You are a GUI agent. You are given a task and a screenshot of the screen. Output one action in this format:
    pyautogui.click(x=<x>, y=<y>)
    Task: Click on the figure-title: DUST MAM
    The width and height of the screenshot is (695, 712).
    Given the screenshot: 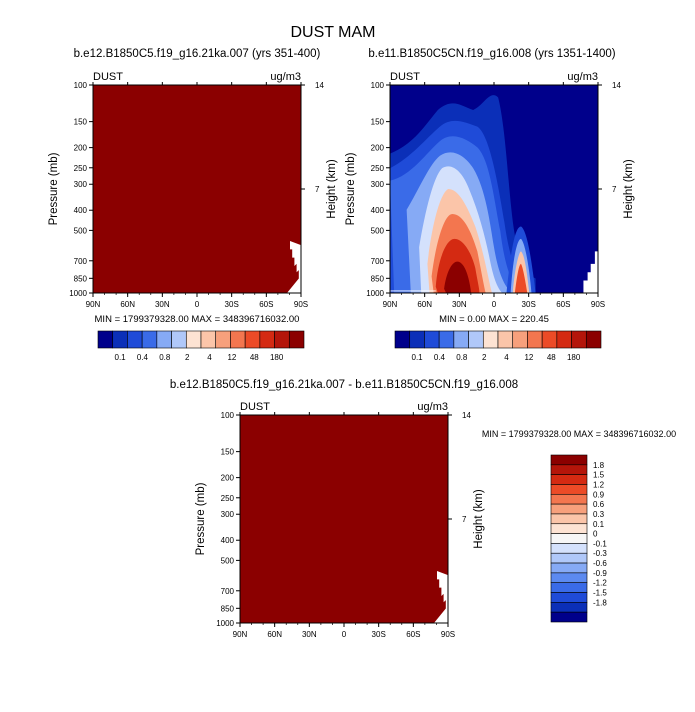 What is the action you would take?
    pyautogui.click(x=332, y=32)
    